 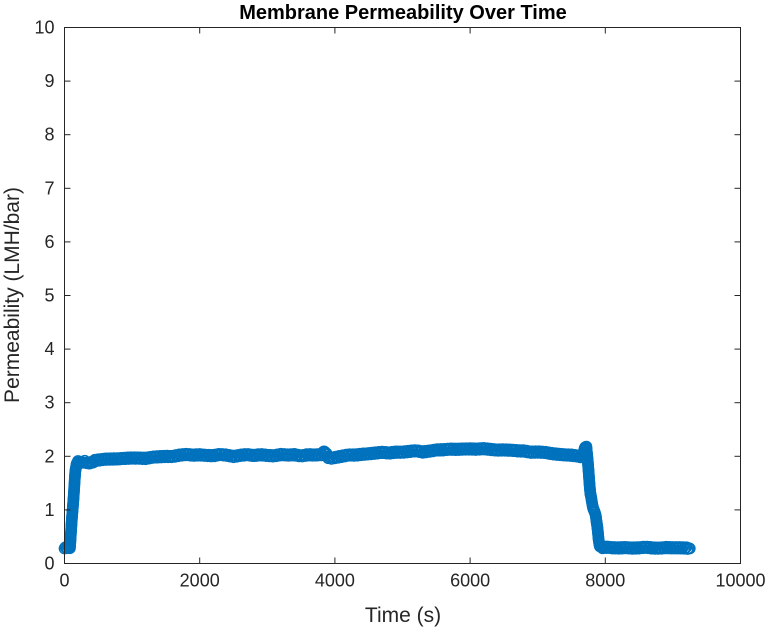 I want to click on y-tick-label: 7, so click(x=49, y=188).